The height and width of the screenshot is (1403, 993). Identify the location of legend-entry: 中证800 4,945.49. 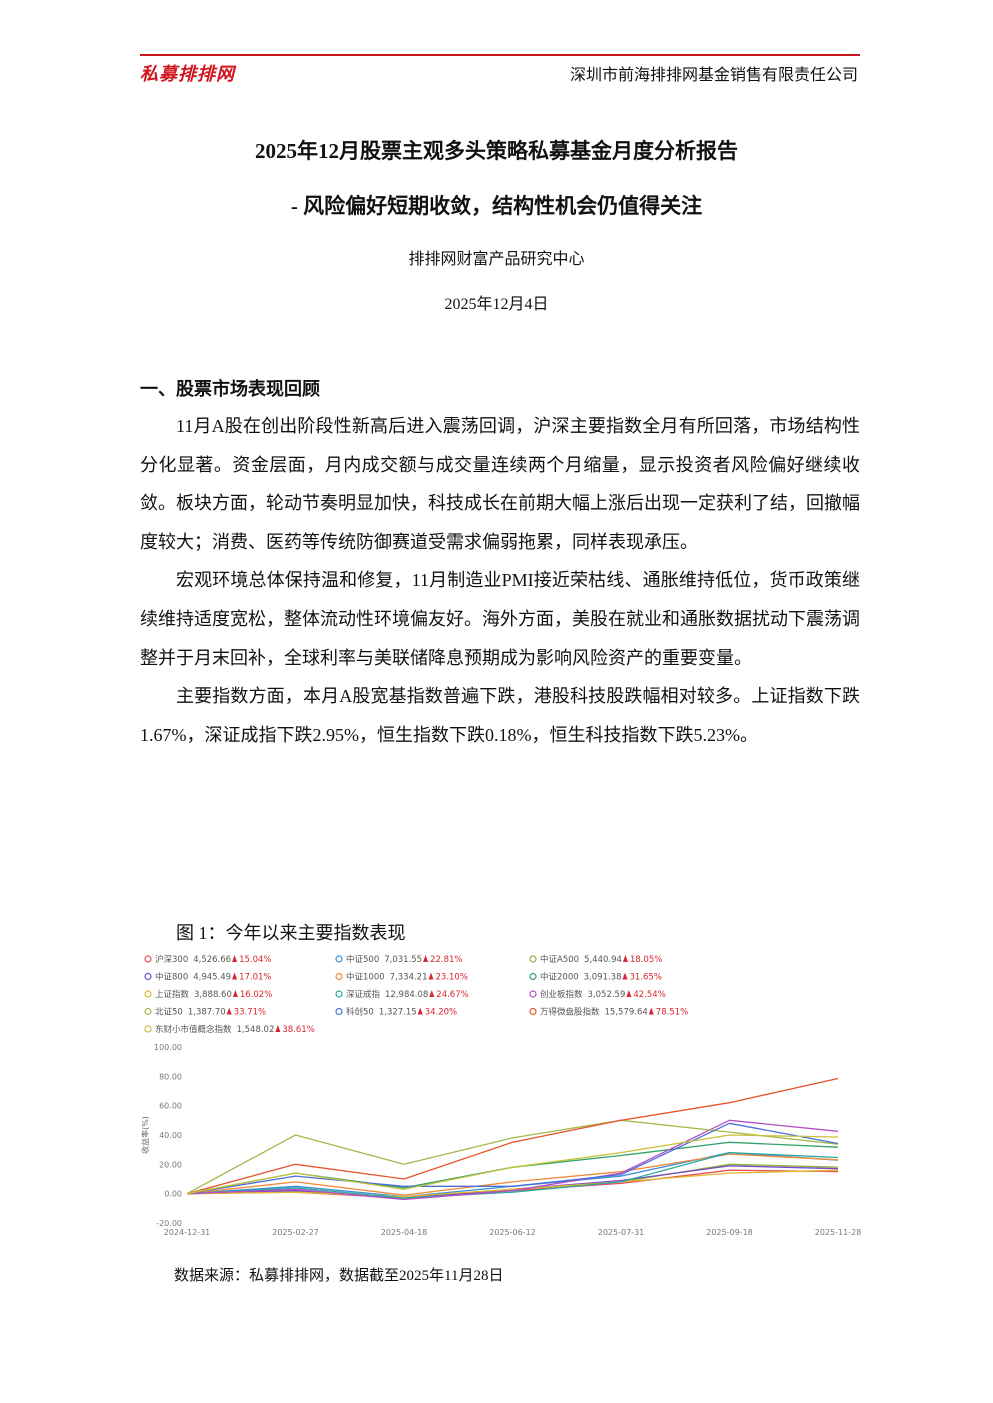
(193, 977).